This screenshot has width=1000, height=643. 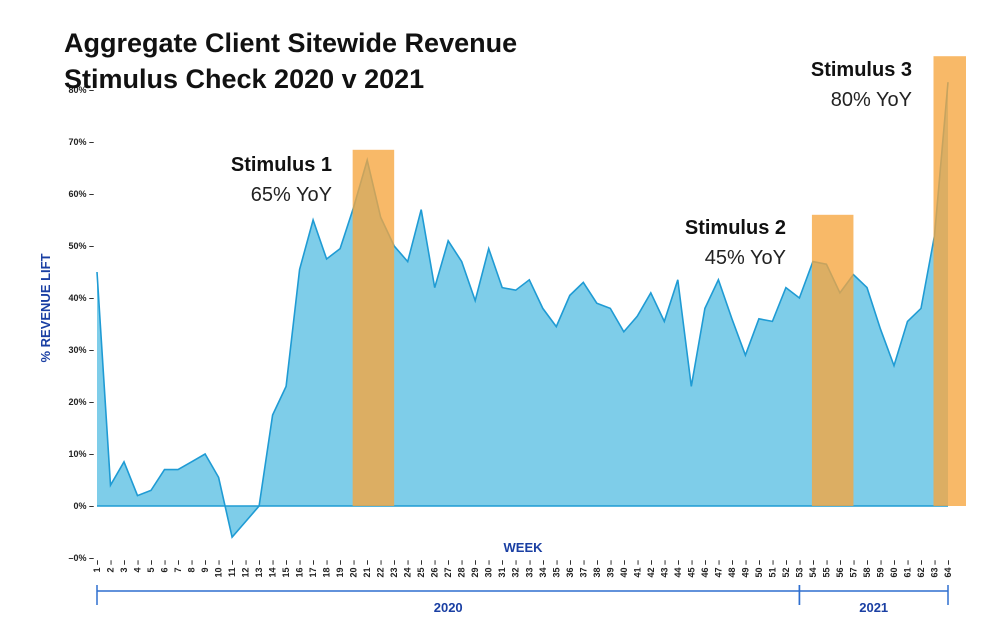 I want to click on x-tick-label: 14 –, so click(x=273, y=569).